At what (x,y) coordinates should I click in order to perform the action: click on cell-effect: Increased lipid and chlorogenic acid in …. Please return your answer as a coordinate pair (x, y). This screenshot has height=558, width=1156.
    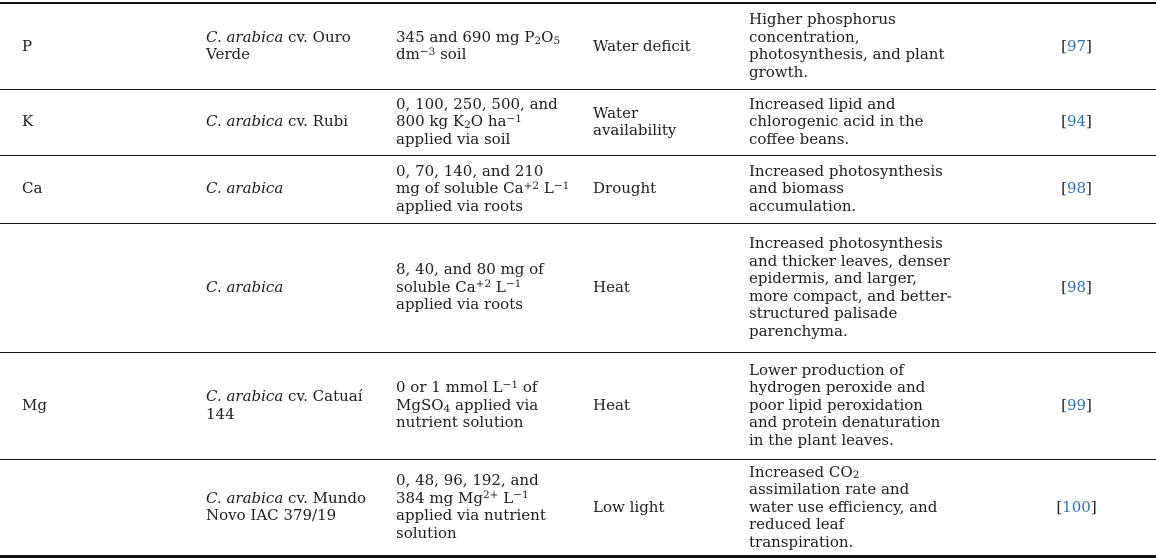
    Looking at the image, I should click on (894, 121).